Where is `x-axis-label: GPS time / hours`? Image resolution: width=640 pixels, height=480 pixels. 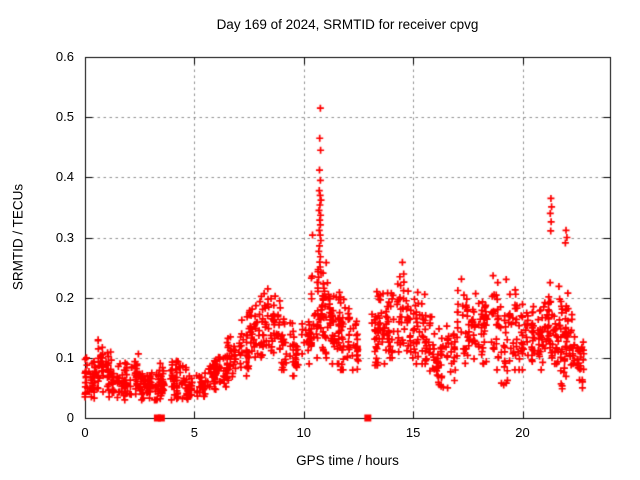 x-axis-label: GPS time / hours is located at coordinates (347, 460).